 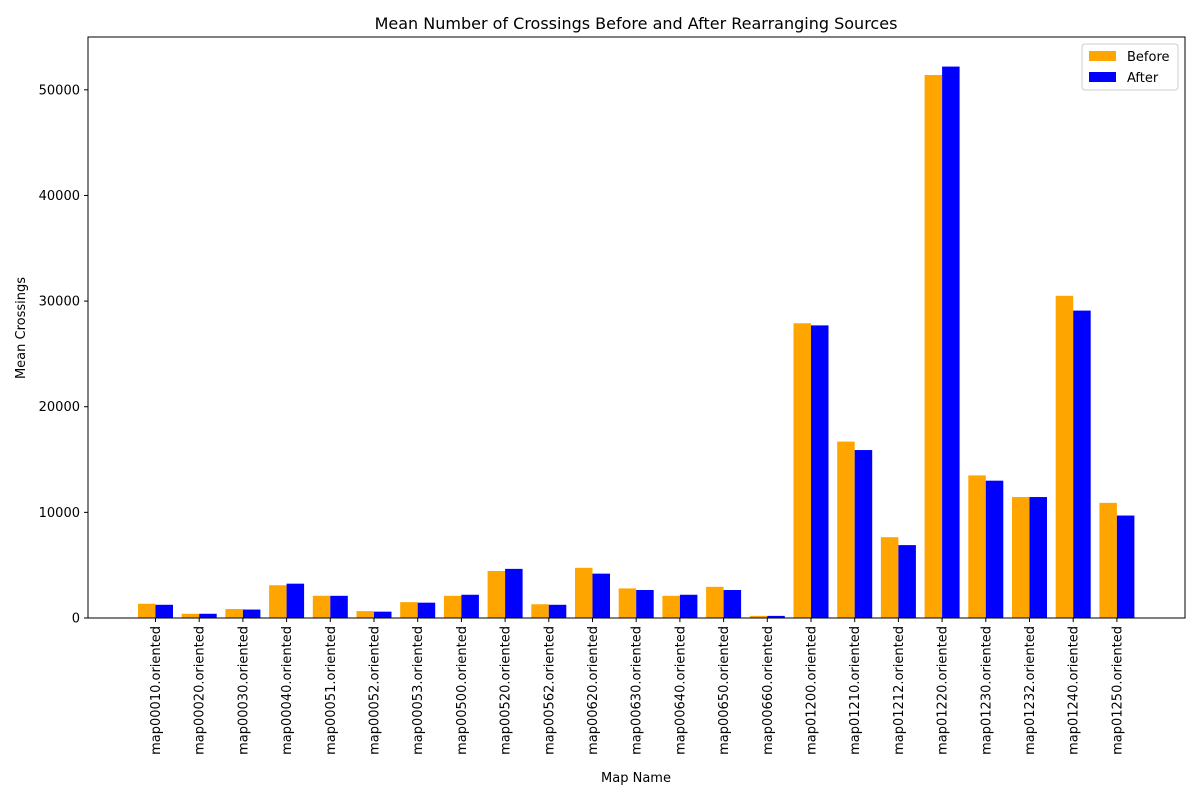 I want to click on x-tick-label: map01212.oriented, so click(x=899, y=690).